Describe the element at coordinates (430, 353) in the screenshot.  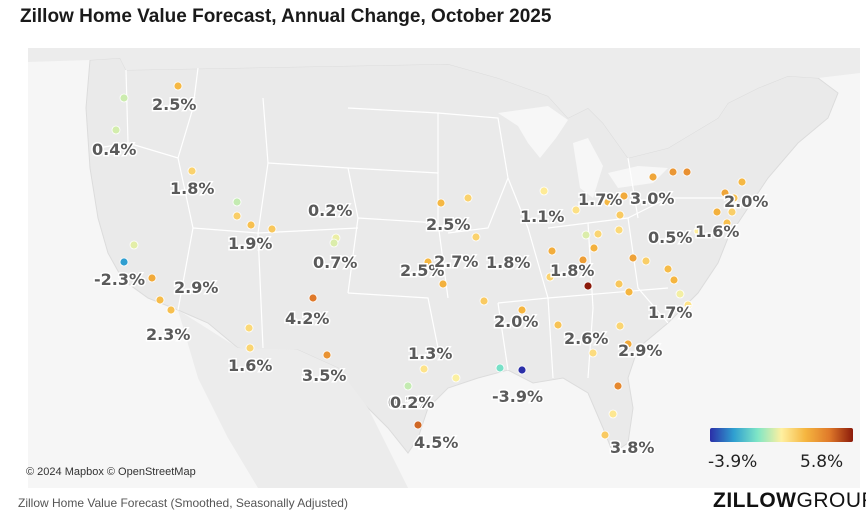
I see `metro-label: 1.3%` at that location.